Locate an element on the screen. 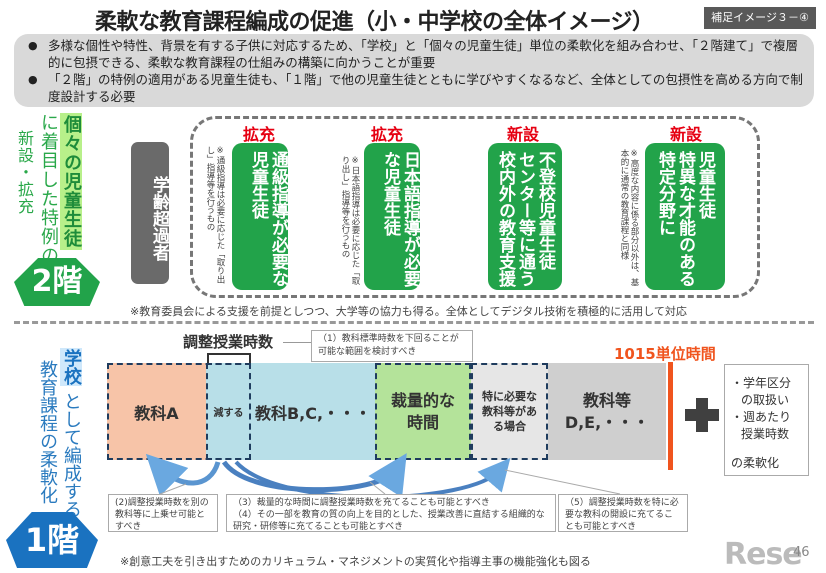  card-truancy: 校内外の教育支援 センター等に通う 不登校児童生徒 is located at coordinates (525, 216).